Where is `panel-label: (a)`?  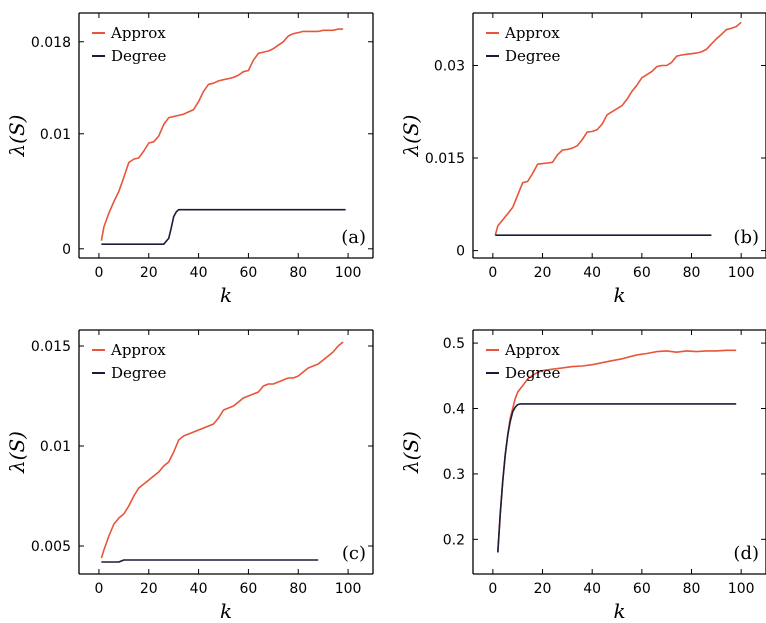 panel-label: (a) is located at coordinates (353, 237).